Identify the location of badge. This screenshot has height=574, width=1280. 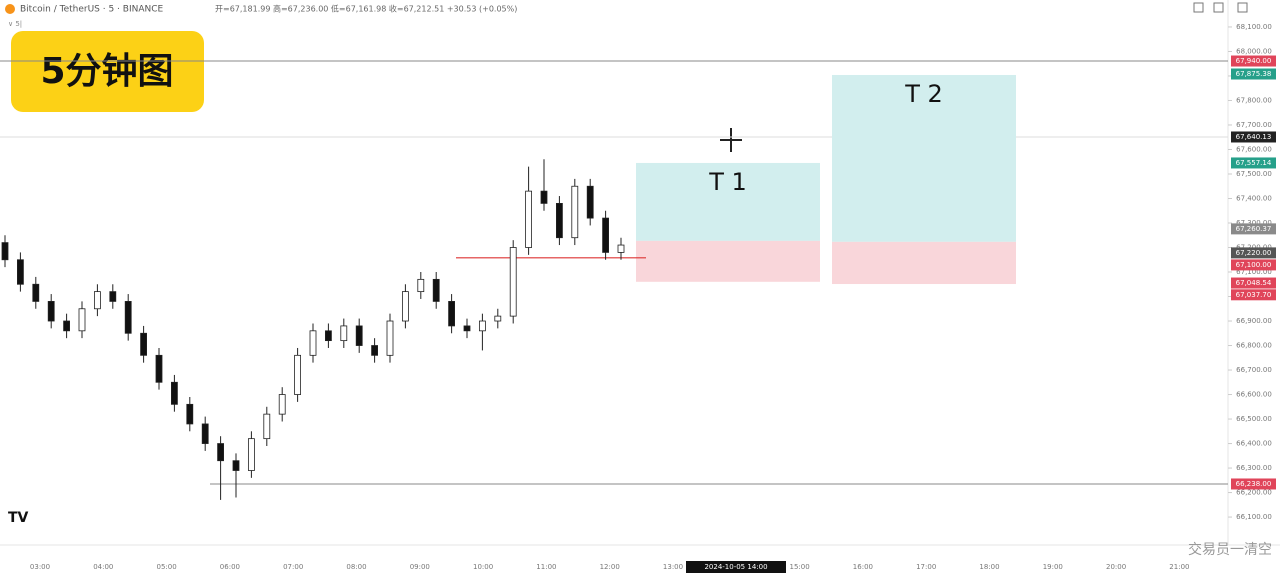
(107, 71).